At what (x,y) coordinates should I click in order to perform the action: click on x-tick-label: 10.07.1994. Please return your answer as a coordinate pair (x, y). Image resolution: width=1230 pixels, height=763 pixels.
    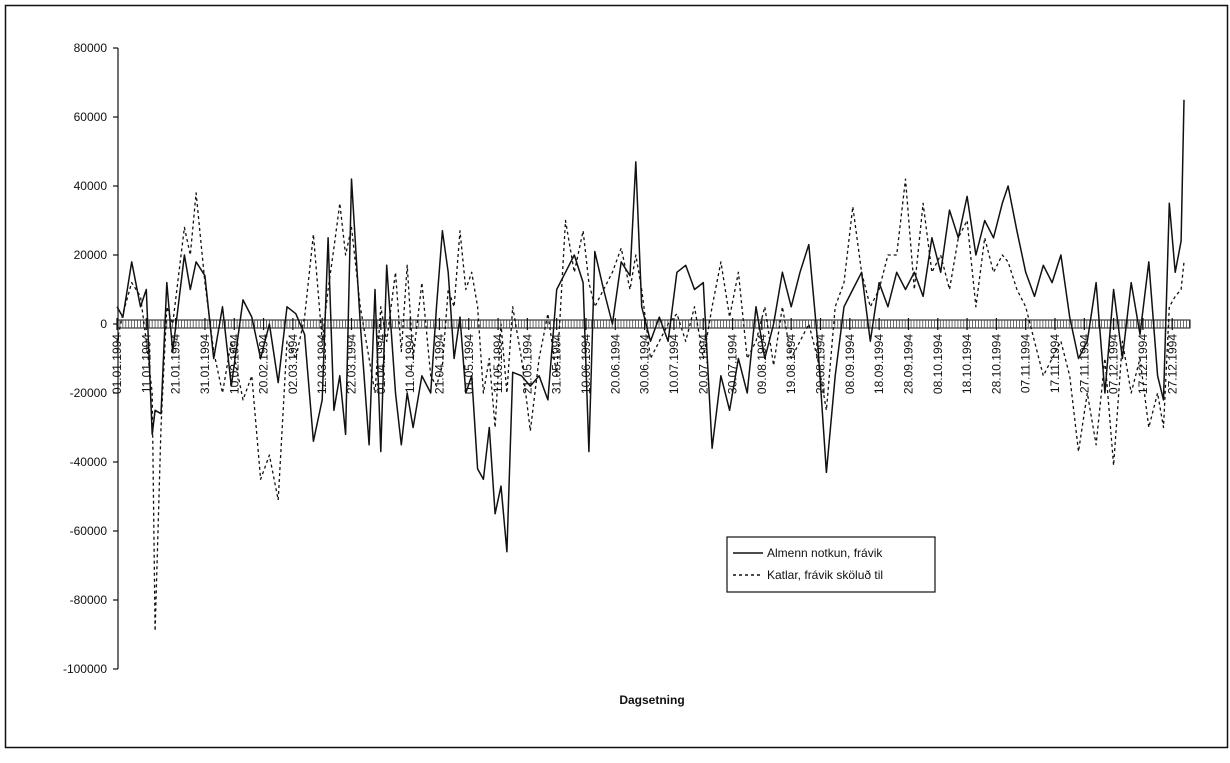
    Looking at the image, I should click on (674, 364).